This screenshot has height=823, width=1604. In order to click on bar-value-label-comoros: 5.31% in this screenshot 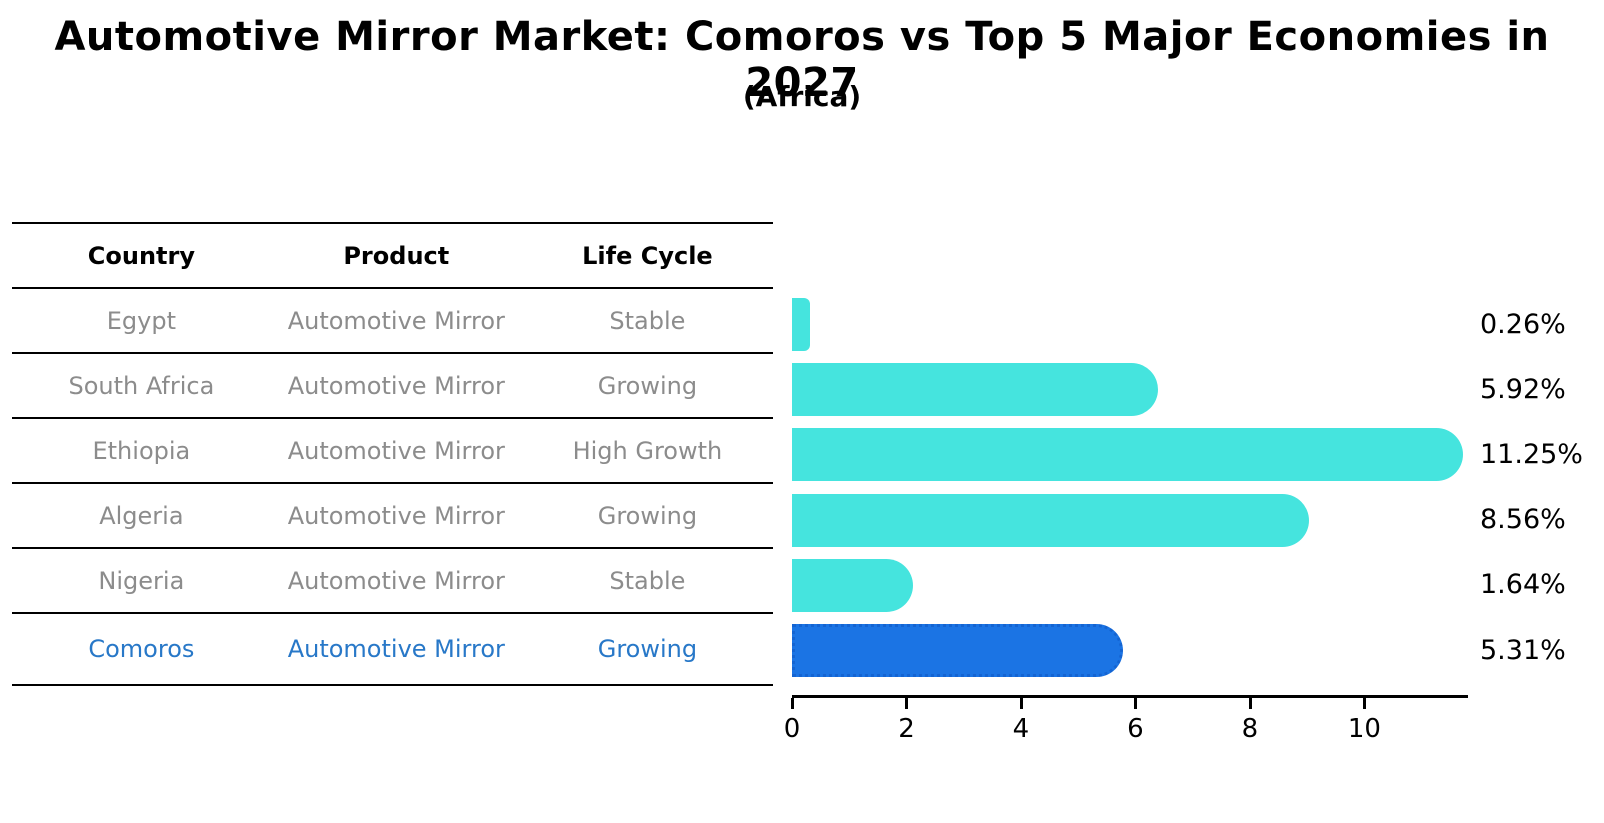, I will do `click(1523, 650)`.